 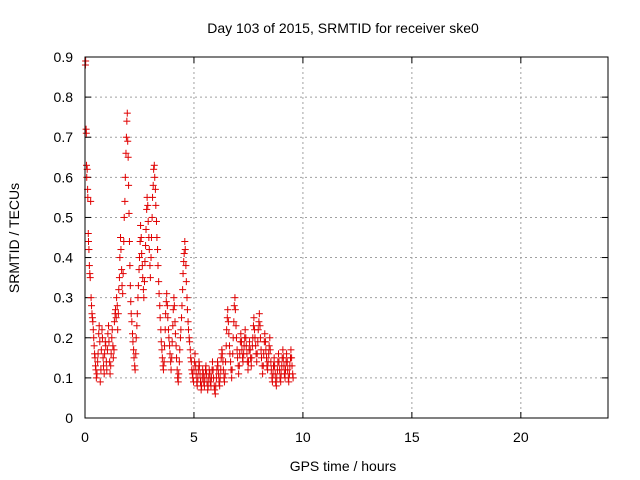 I want to click on y-tick-label: 0.7, so click(x=64, y=137).